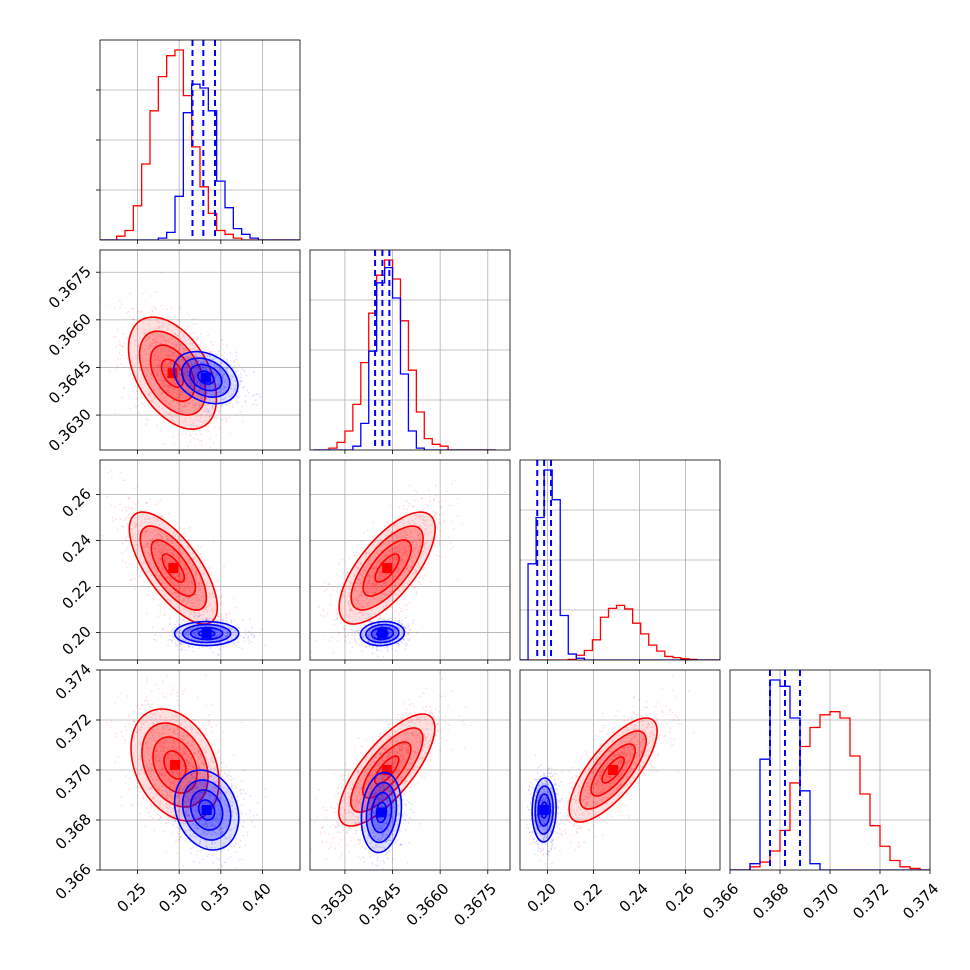 The image size is (970, 970). Describe the element at coordinates (70, 430) in the screenshot. I see `y-tick-label: 0.3630` at that location.